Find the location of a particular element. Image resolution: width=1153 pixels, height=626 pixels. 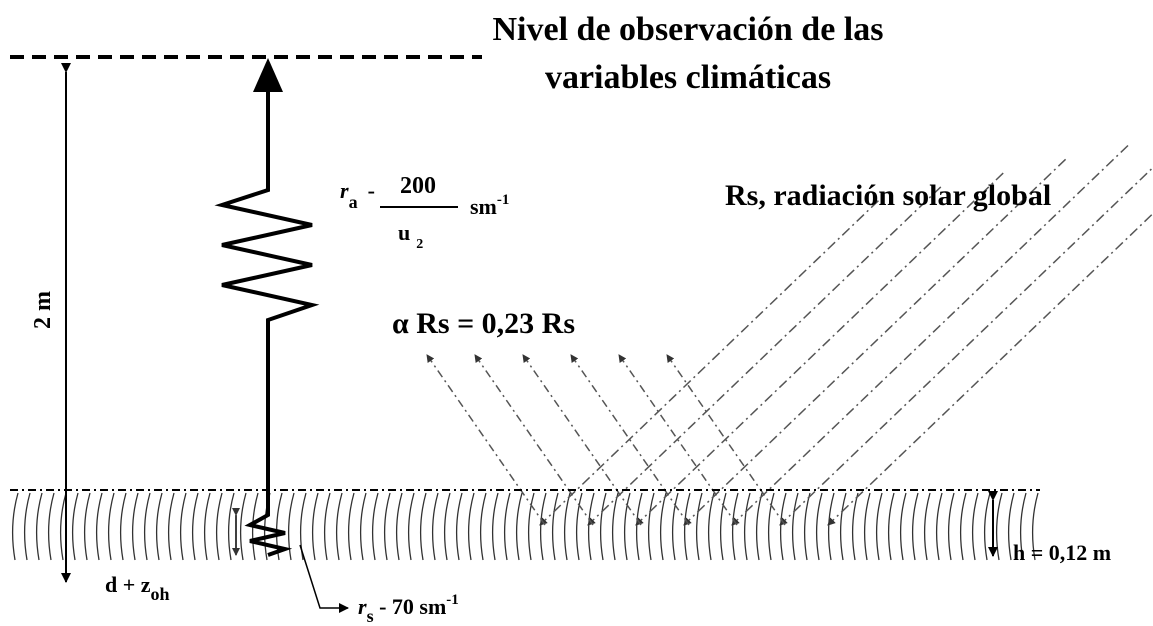

ra-numerator: 200 is located at coordinates (418, 186).